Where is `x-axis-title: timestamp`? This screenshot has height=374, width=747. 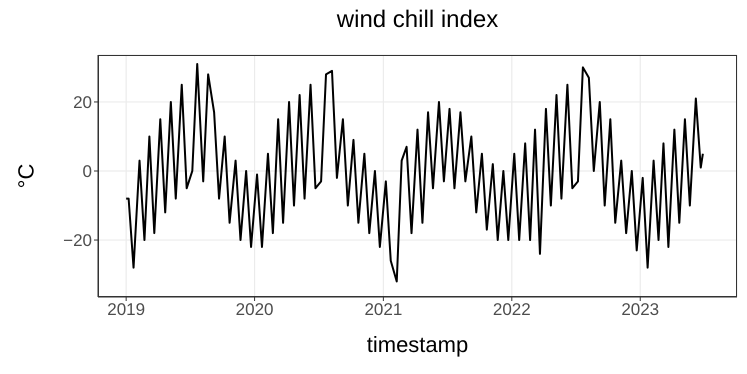
x-axis-title: timestamp is located at coordinates (418, 345).